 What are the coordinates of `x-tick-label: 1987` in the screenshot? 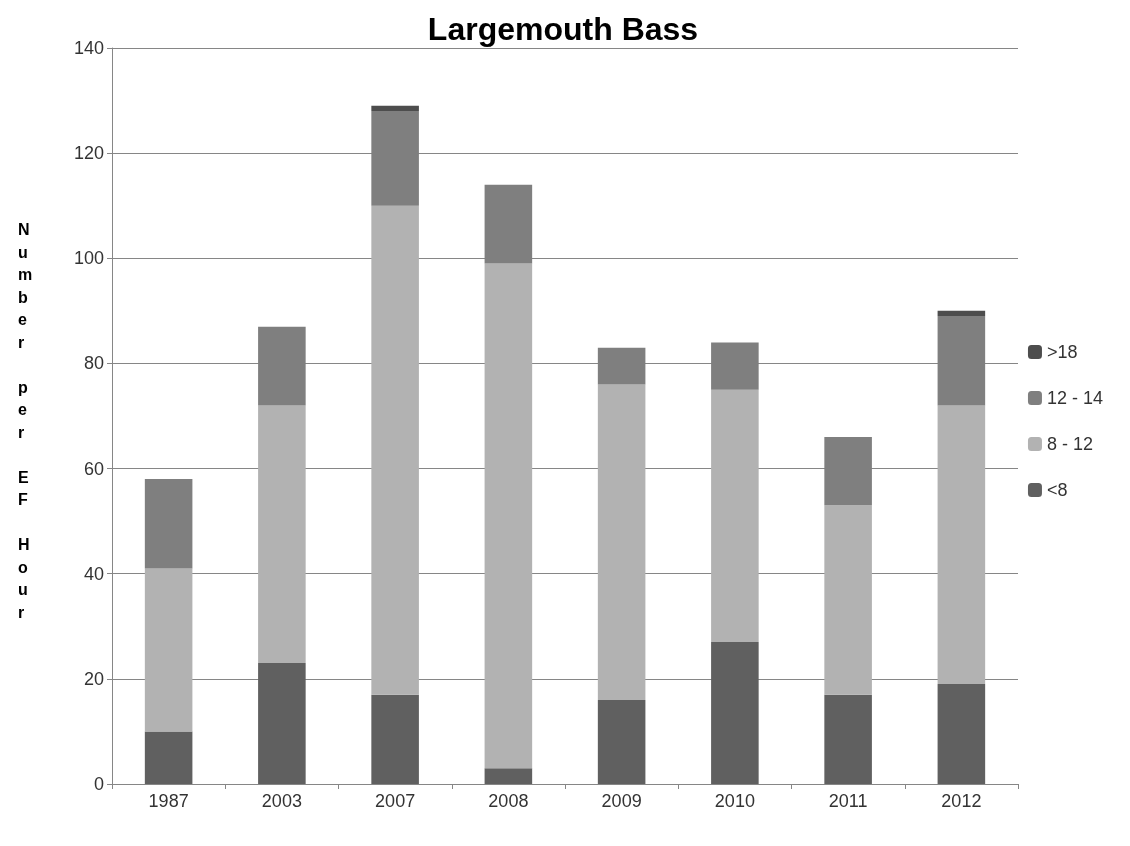 It's located at (168, 801).